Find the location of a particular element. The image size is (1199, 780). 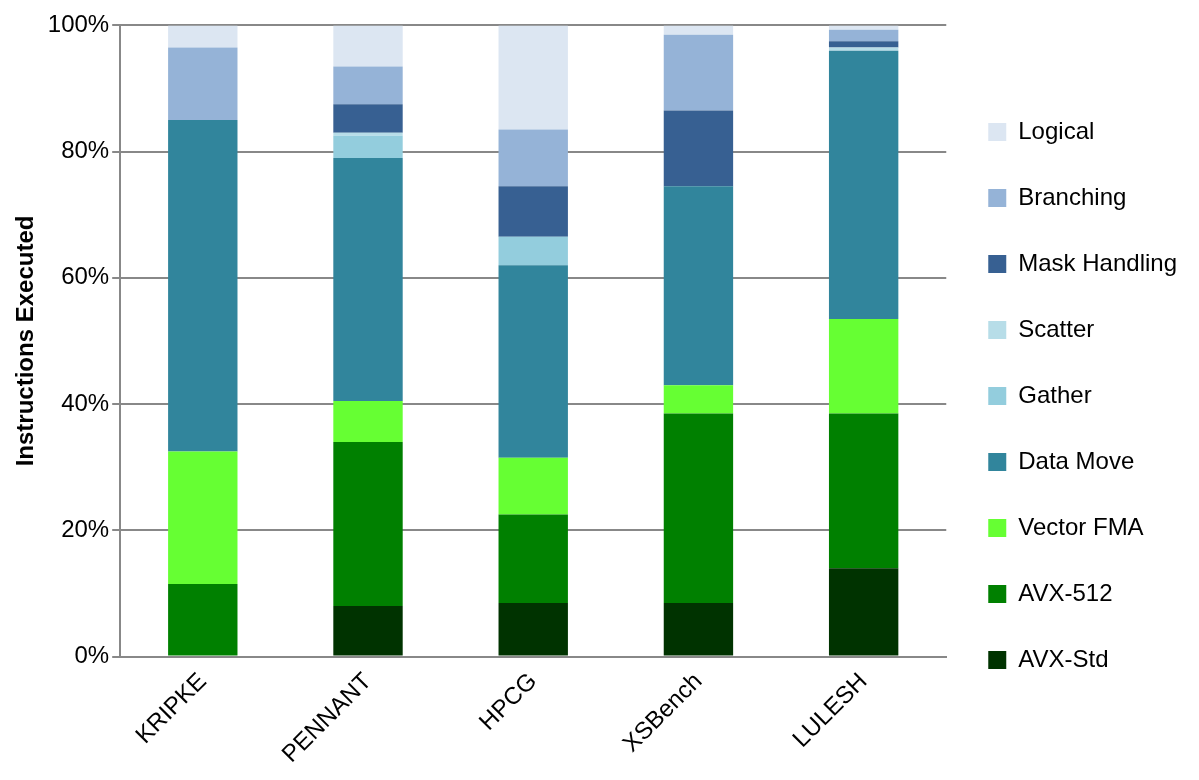

legend-label: Scatter is located at coordinates (1056, 328).